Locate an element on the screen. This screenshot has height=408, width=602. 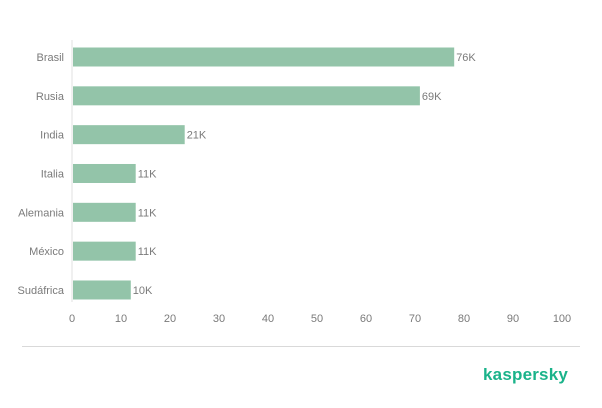
category-label: México is located at coordinates (46, 252).